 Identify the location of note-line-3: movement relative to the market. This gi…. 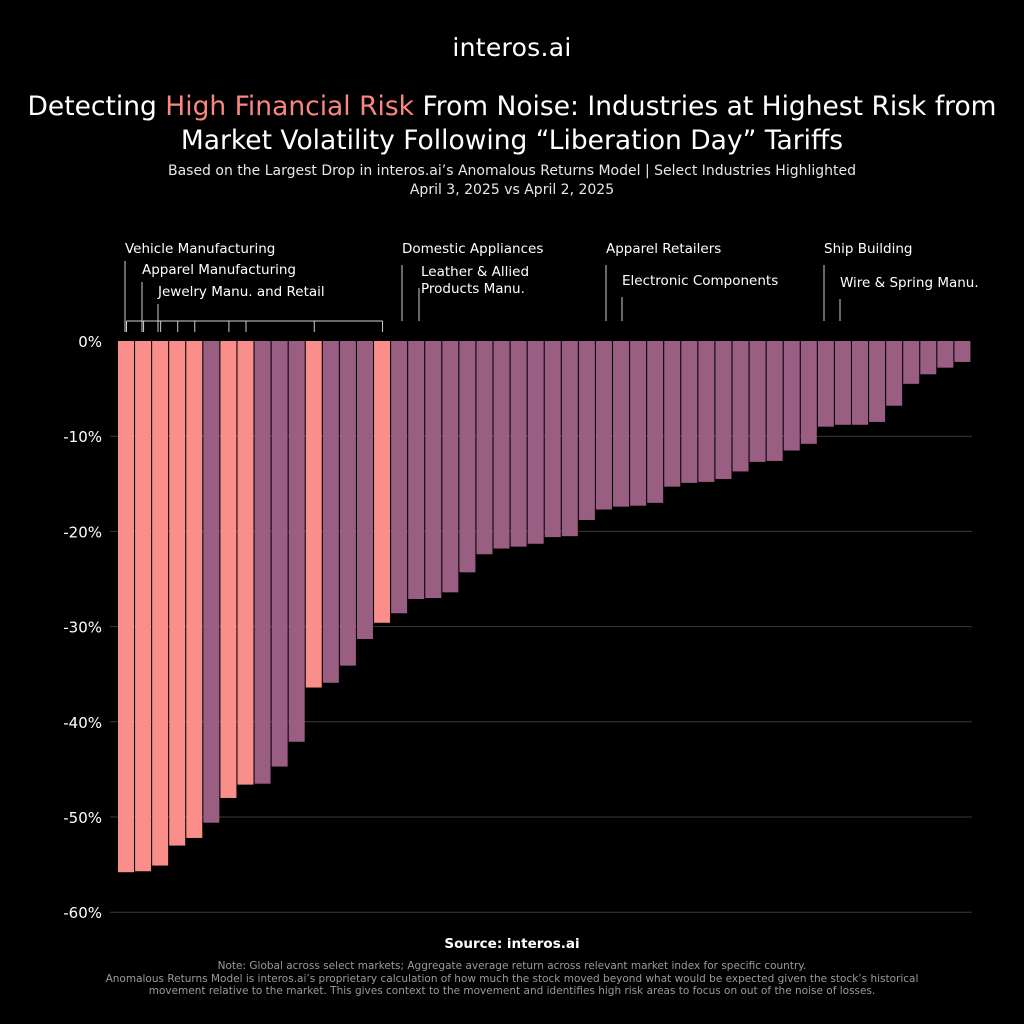
(512, 991).